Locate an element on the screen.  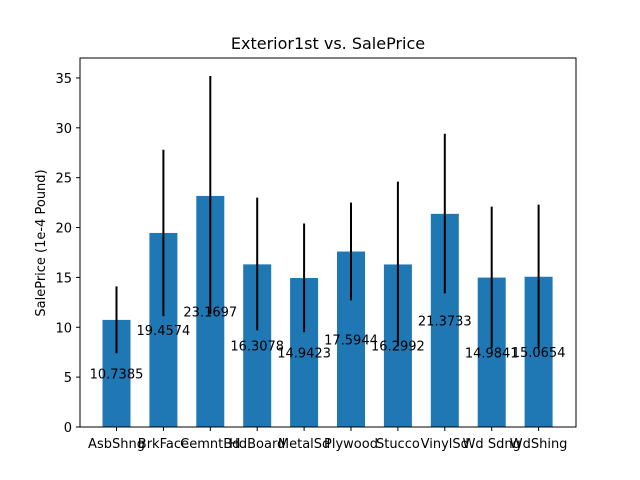
x-tick-label: Plywood is located at coordinates (351, 444).